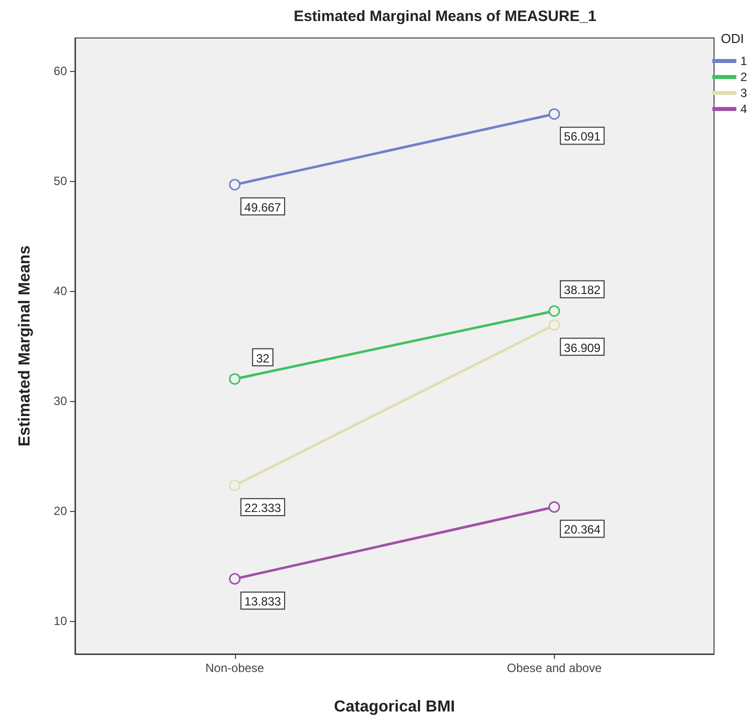 The width and height of the screenshot is (756, 726). I want to click on legend-label: 1, so click(744, 61).